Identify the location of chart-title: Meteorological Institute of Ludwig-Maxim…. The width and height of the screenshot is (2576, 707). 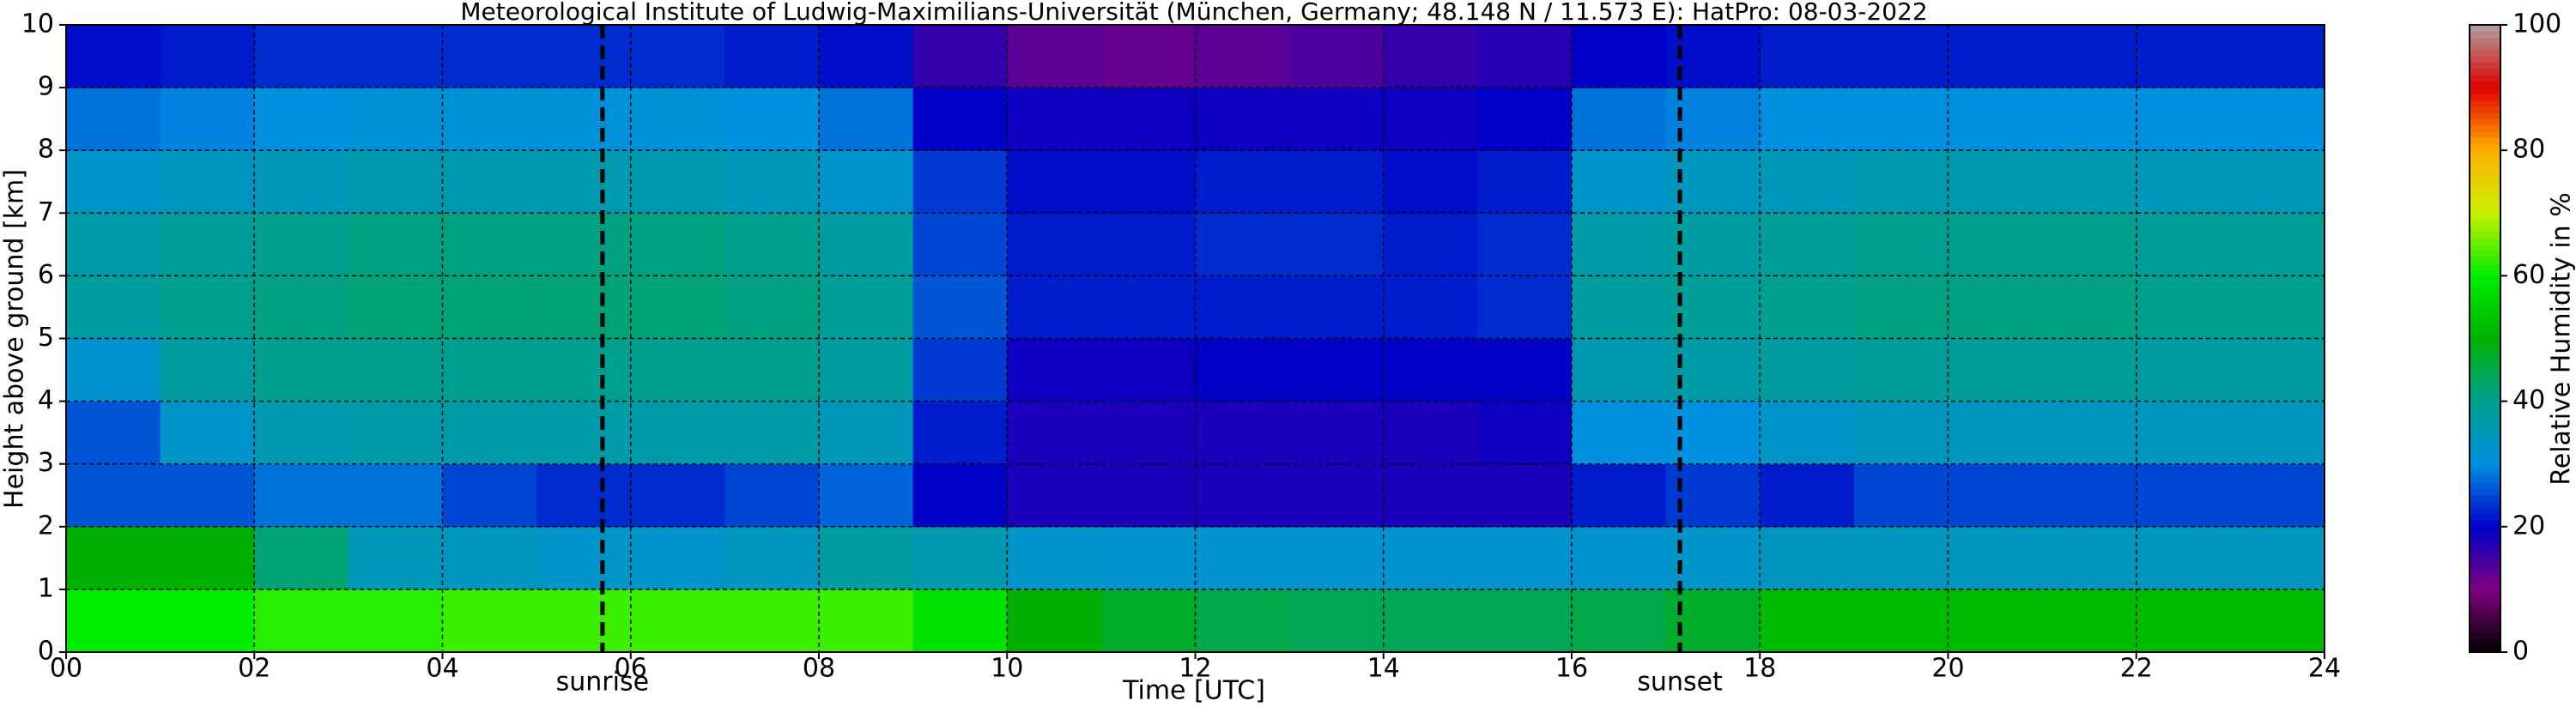
(1193, 13).